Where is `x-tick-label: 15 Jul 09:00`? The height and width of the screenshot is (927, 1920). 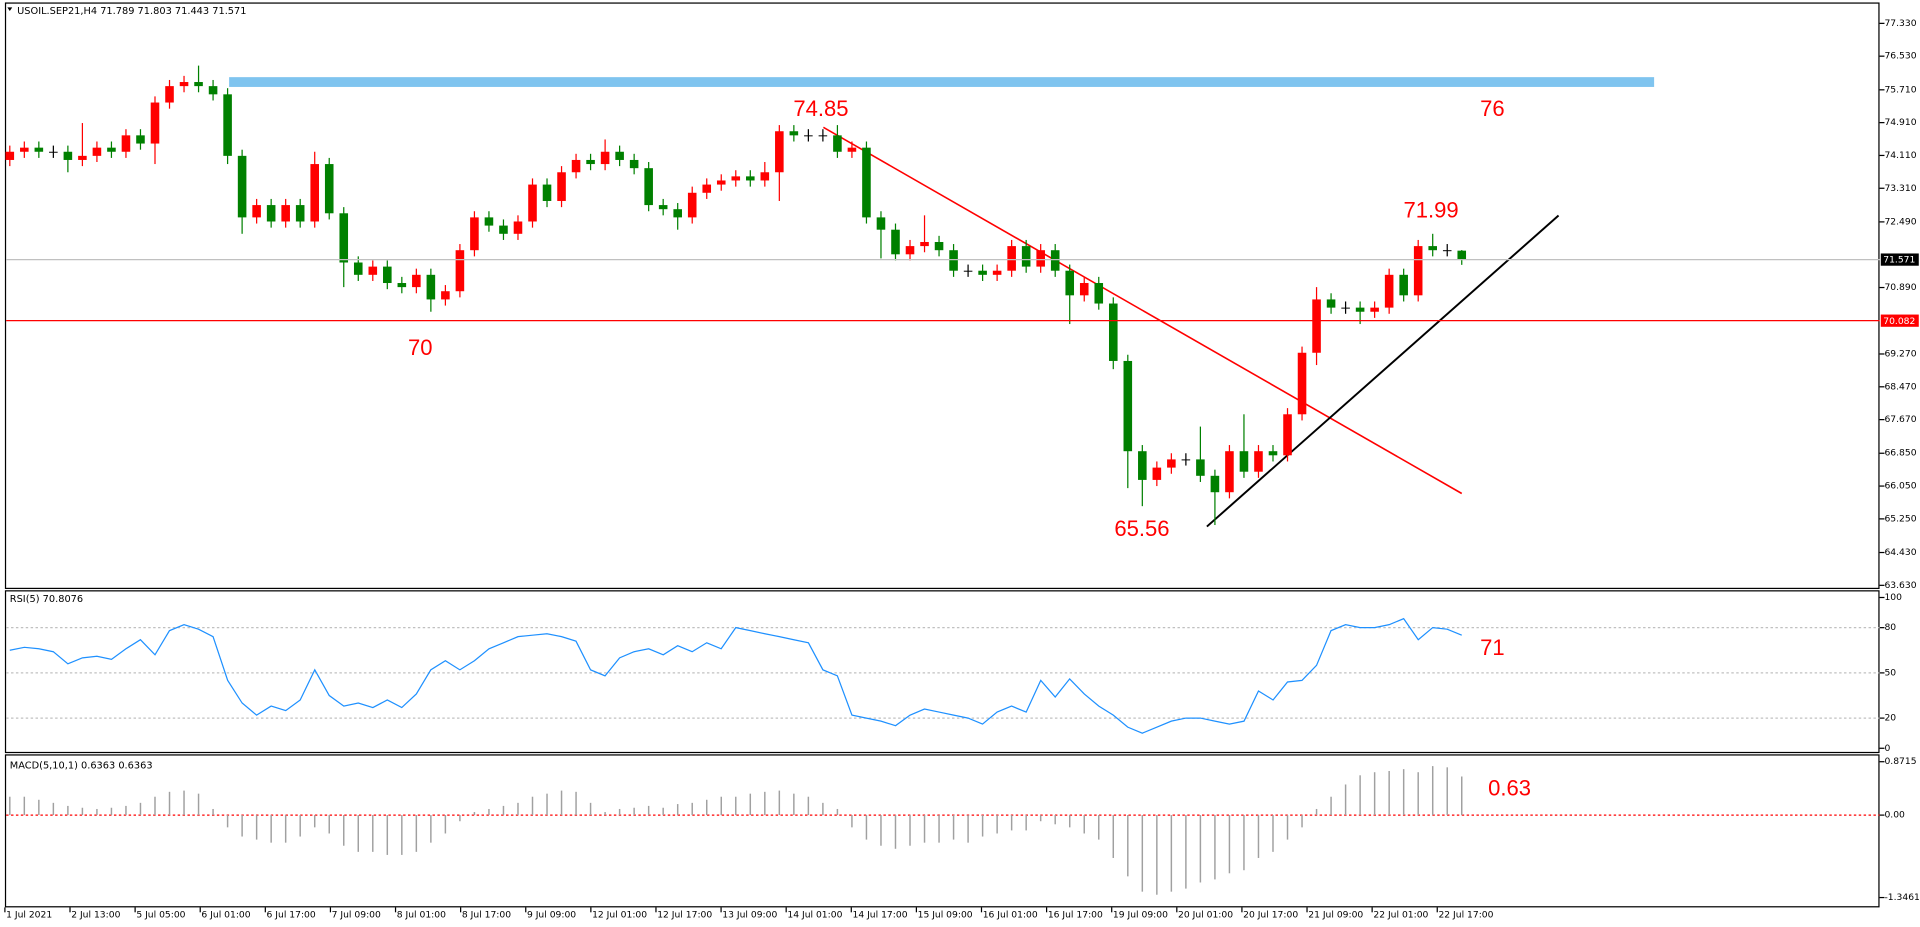 x-tick-label: 15 Jul 09:00 is located at coordinates (945, 914).